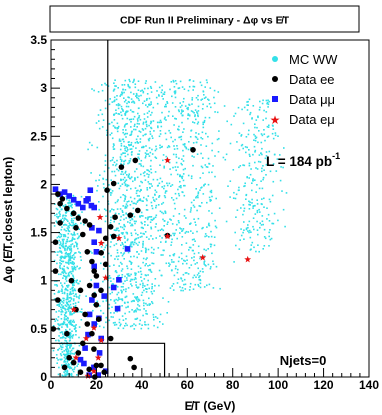 The width and height of the screenshot is (382, 415). What do you see at coordinates (110, 338) in the screenshot?
I see `data-ee-point` at bounding box center [110, 338].